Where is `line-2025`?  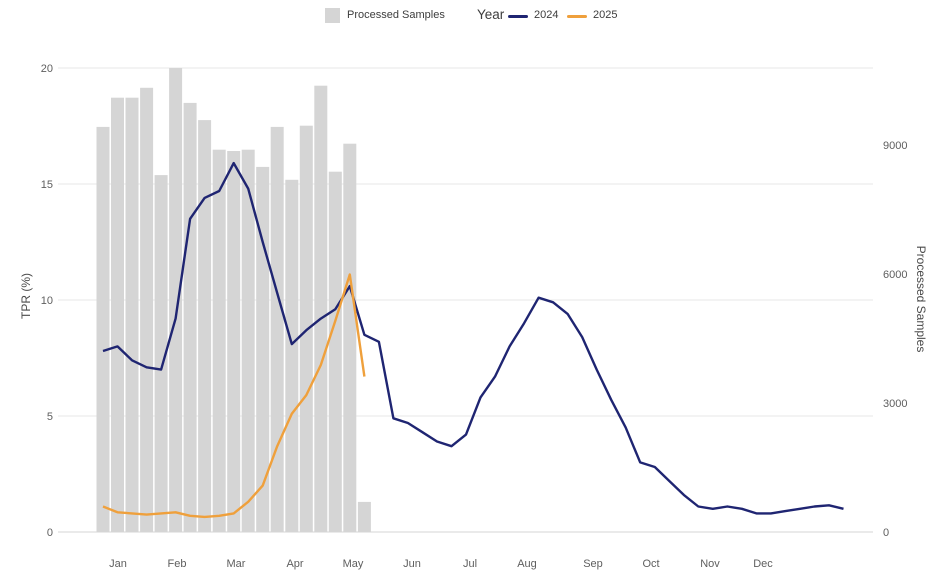 line-2025 is located at coordinates (234, 396).